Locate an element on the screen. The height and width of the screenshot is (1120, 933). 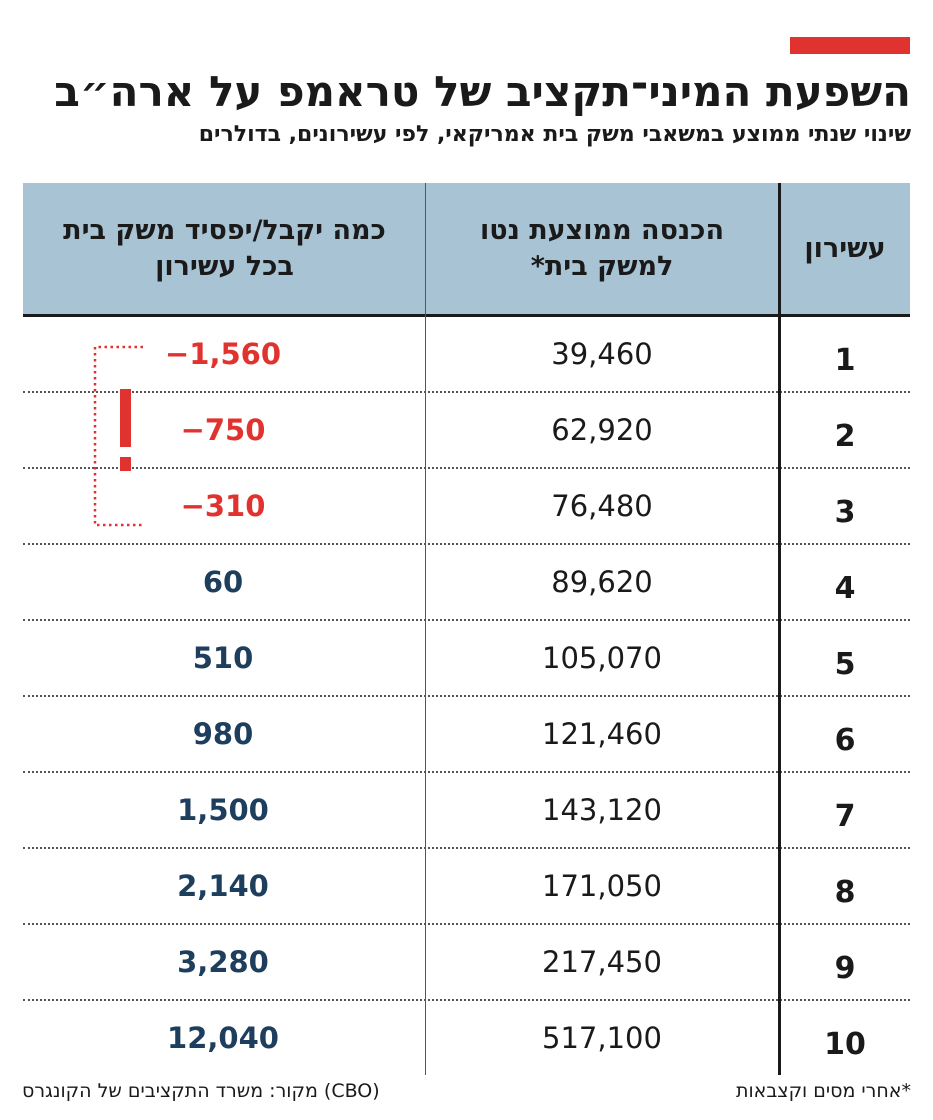
change-cell: 12,040 is located at coordinates (223, 1038).